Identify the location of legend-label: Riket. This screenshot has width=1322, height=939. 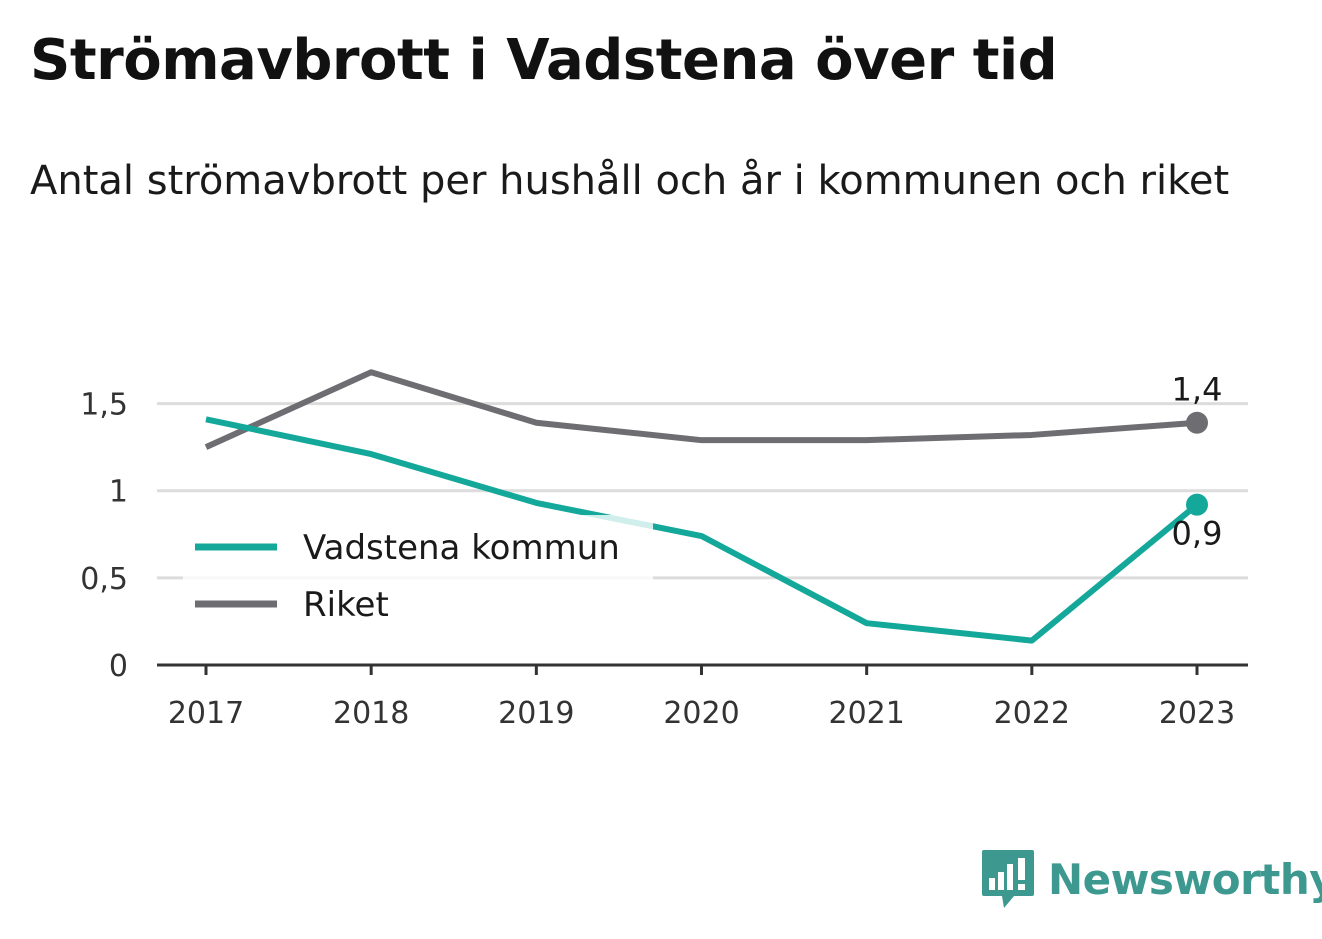
(346, 605).